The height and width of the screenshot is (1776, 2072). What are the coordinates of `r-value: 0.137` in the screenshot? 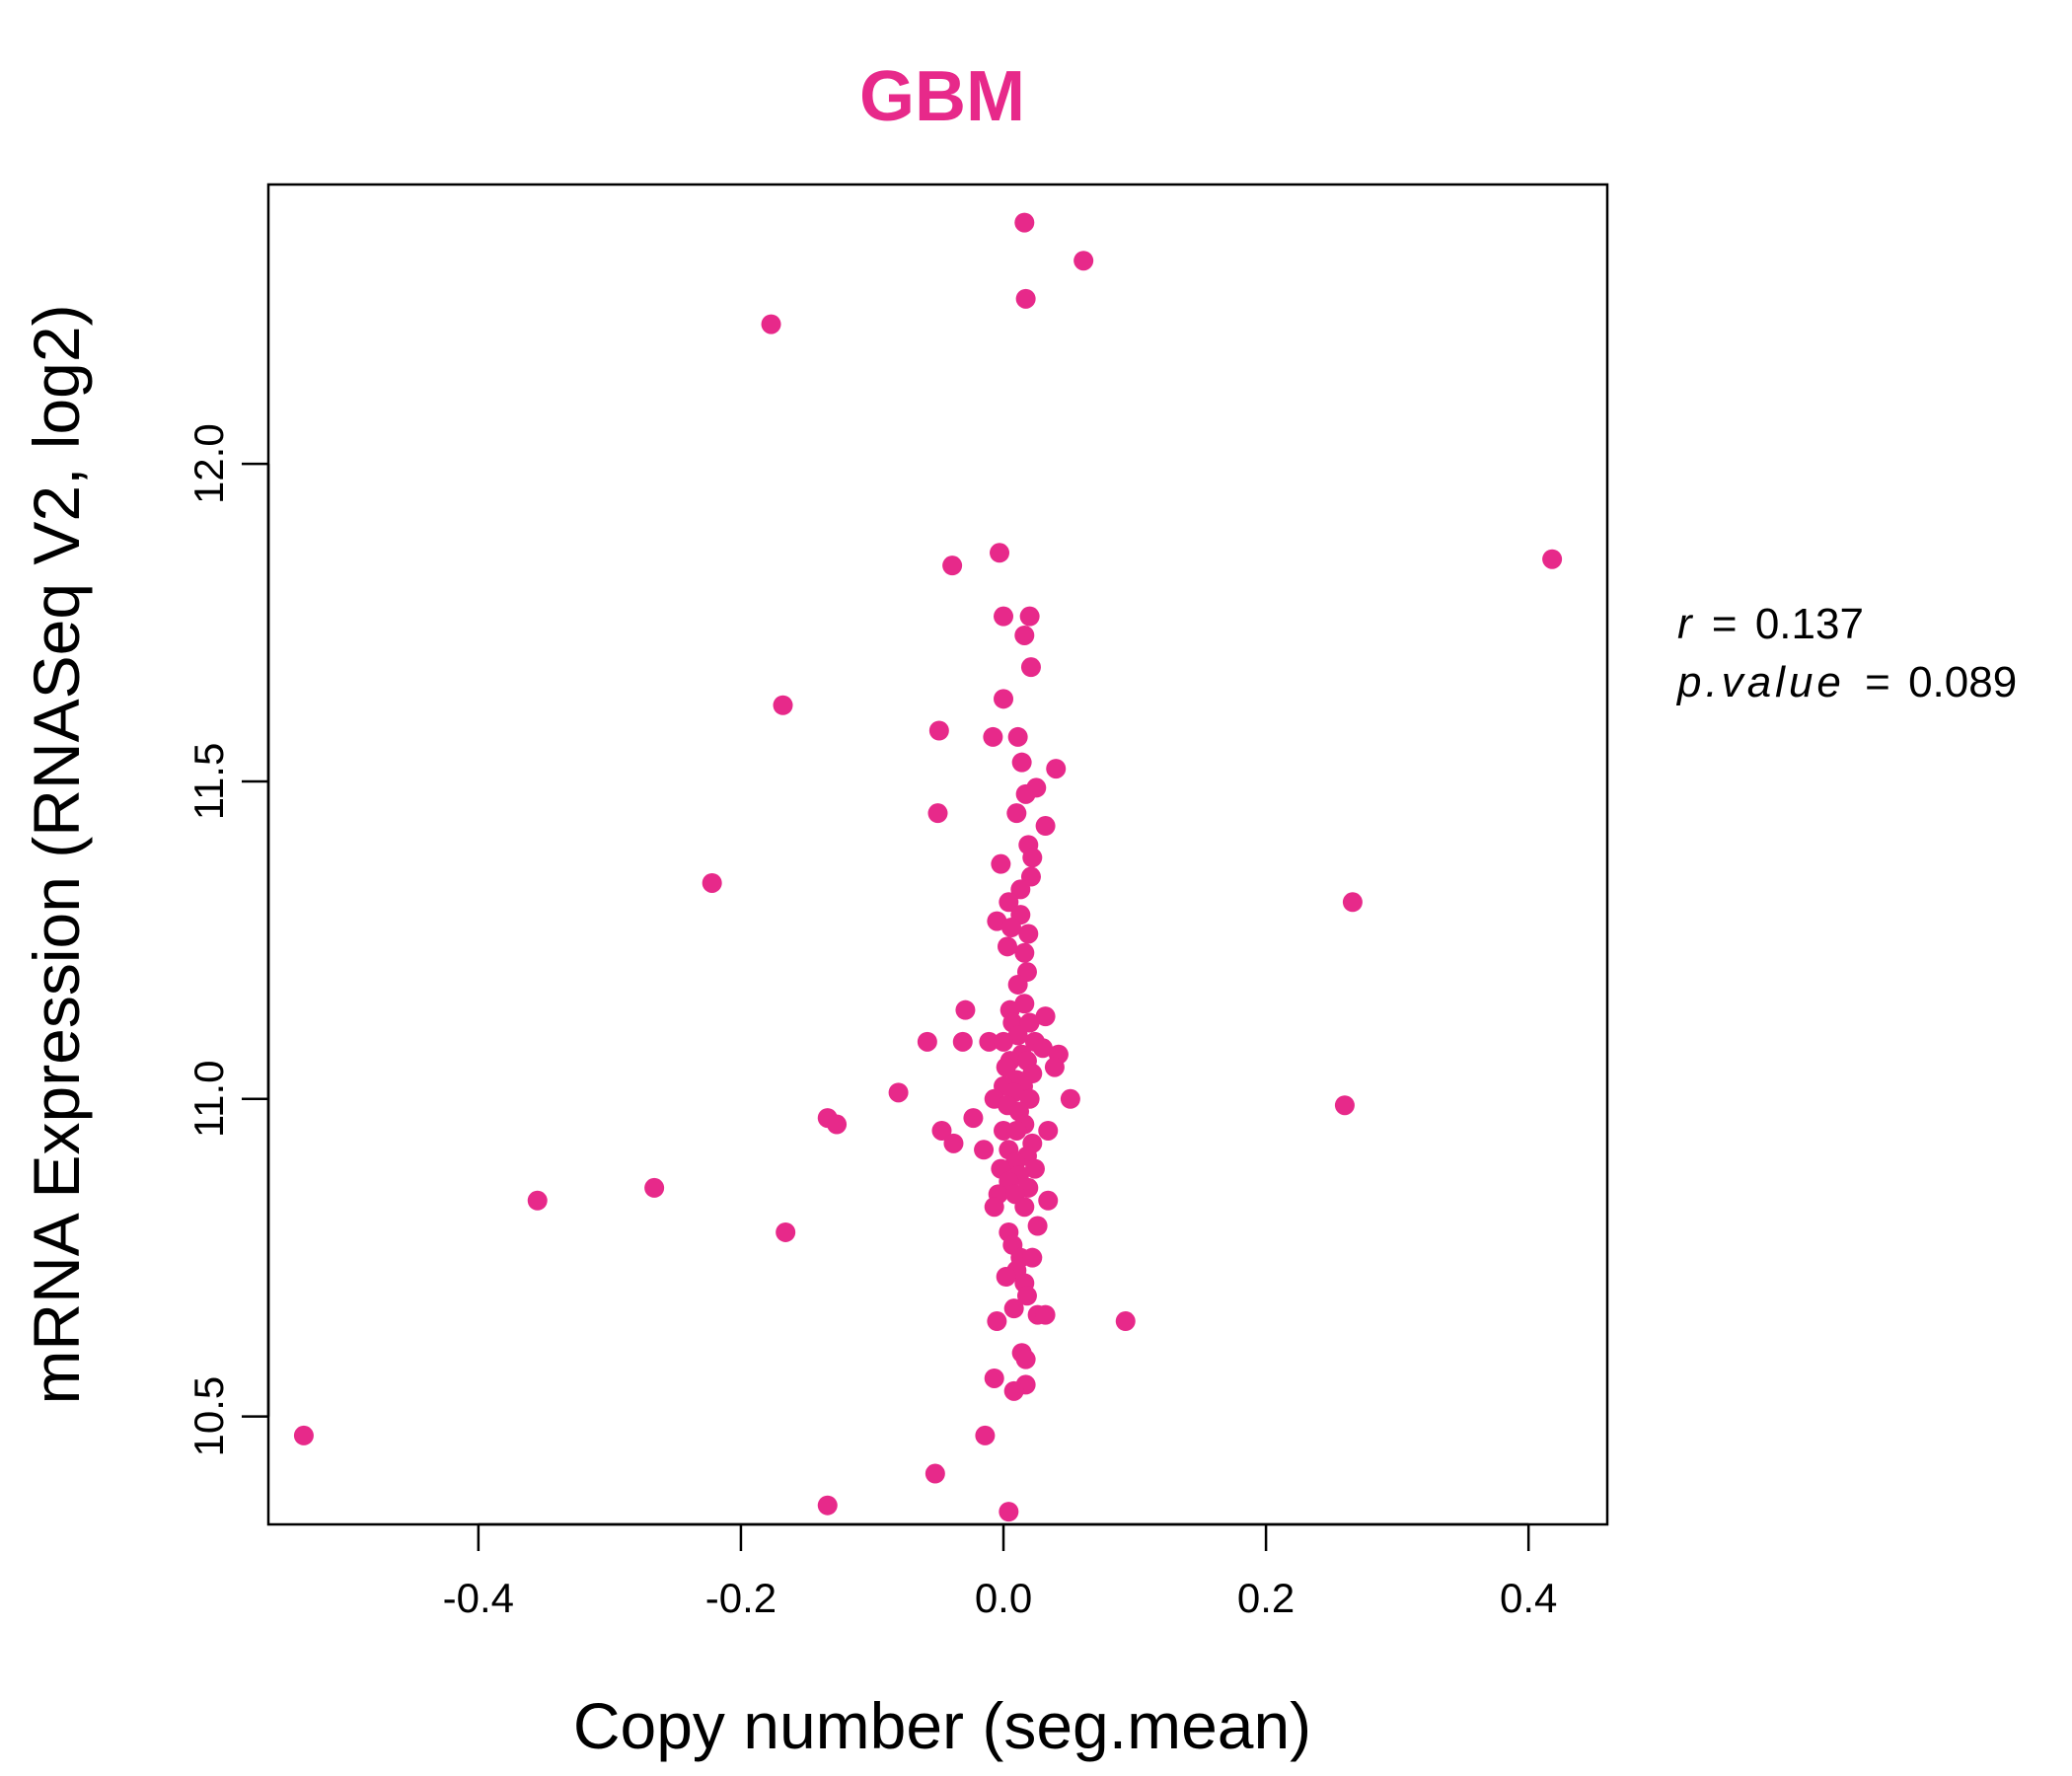 It's located at (1810, 624).